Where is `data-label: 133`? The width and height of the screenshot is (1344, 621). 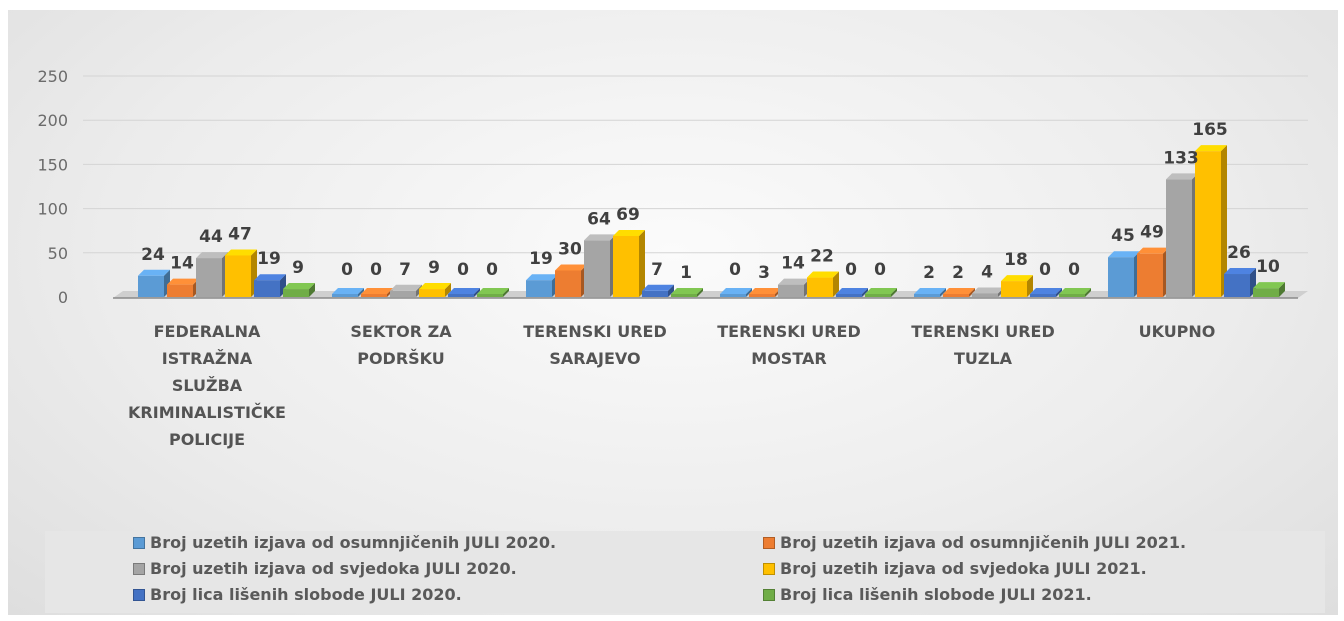 data-label: 133 is located at coordinates (1181, 158).